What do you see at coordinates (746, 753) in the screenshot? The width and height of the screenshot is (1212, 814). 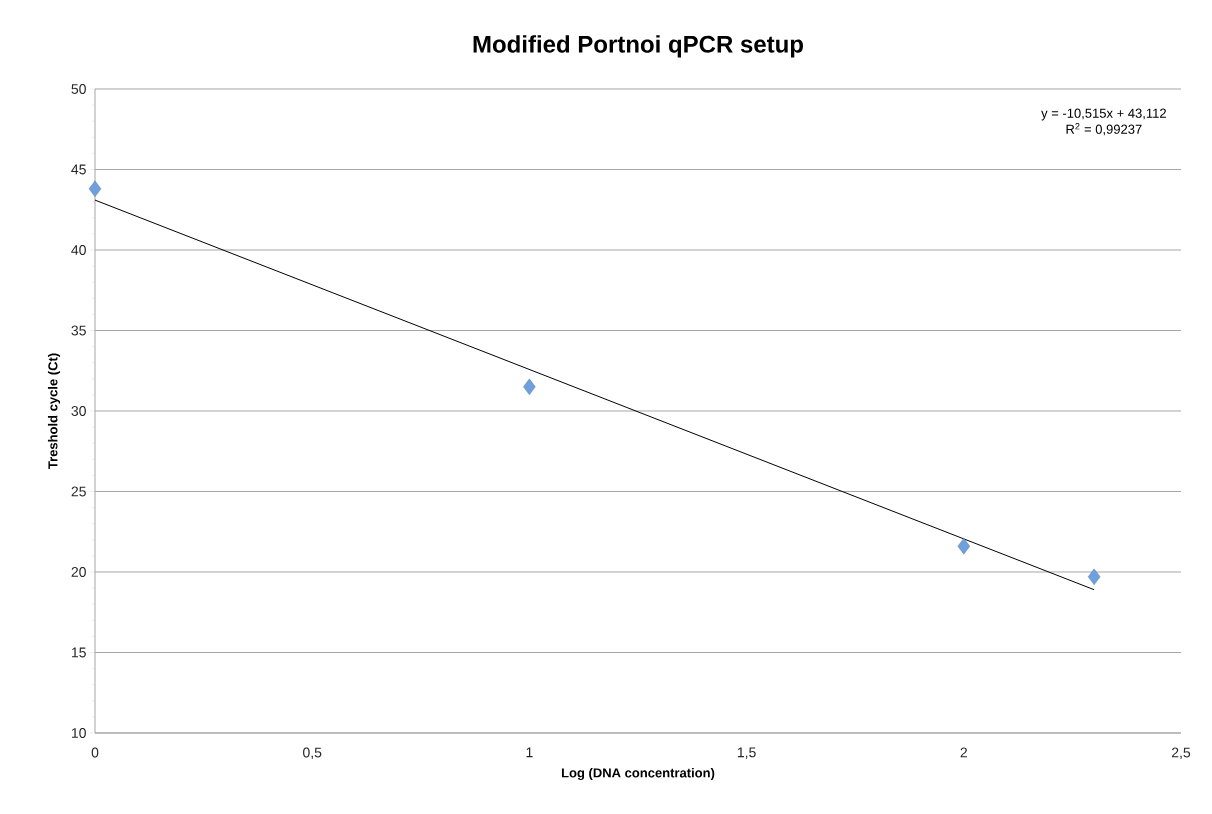 I see `x-tick-label: 1,5` at bounding box center [746, 753].